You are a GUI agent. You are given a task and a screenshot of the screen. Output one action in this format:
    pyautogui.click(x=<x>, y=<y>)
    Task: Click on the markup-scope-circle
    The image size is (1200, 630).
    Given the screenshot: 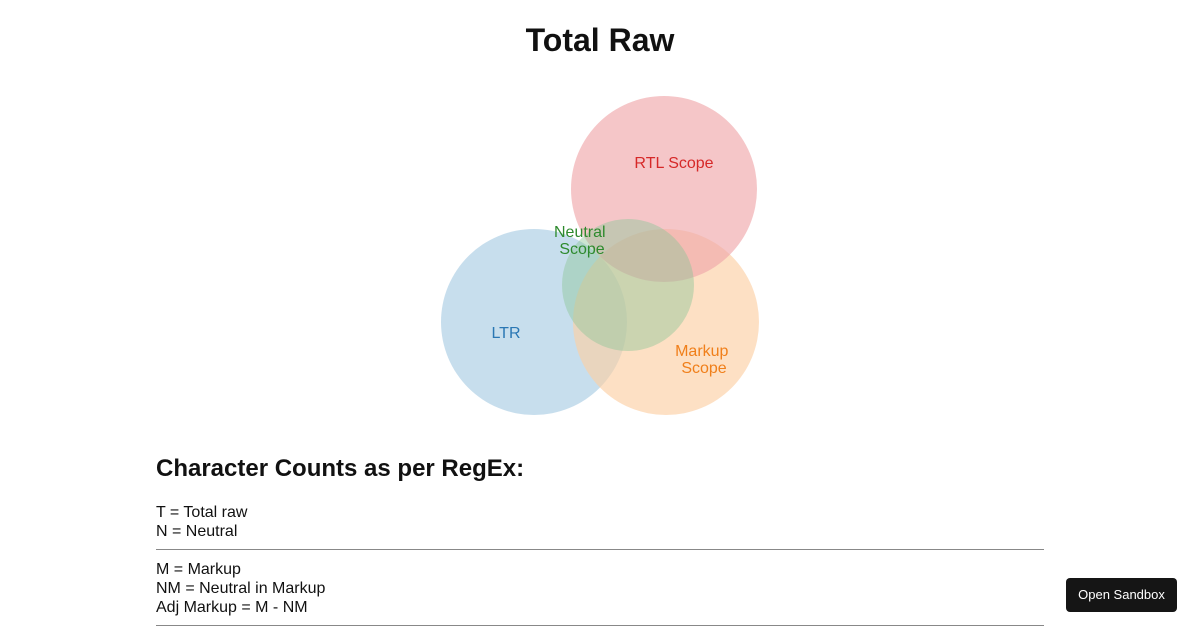 What is the action you would take?
    pyautogui.click(x=666, y=322)
    